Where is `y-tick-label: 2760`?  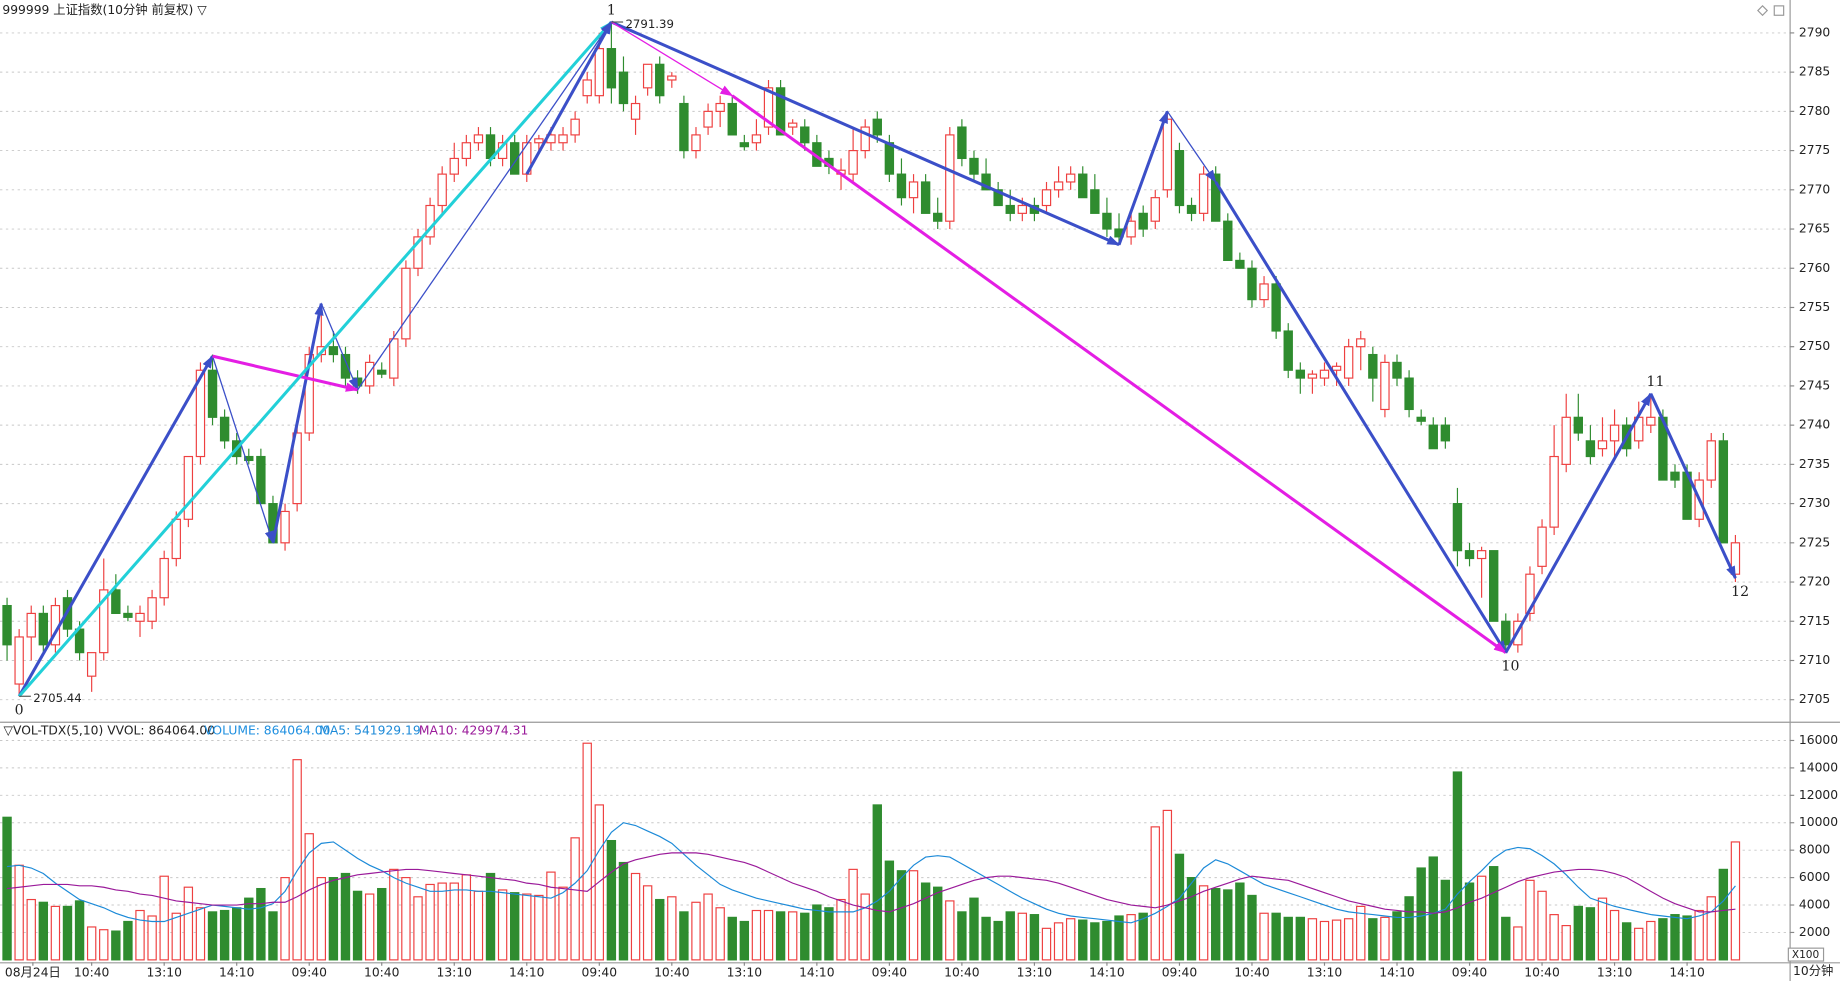 y-tick-label: 2760 is located at coordinates (1815, 268).